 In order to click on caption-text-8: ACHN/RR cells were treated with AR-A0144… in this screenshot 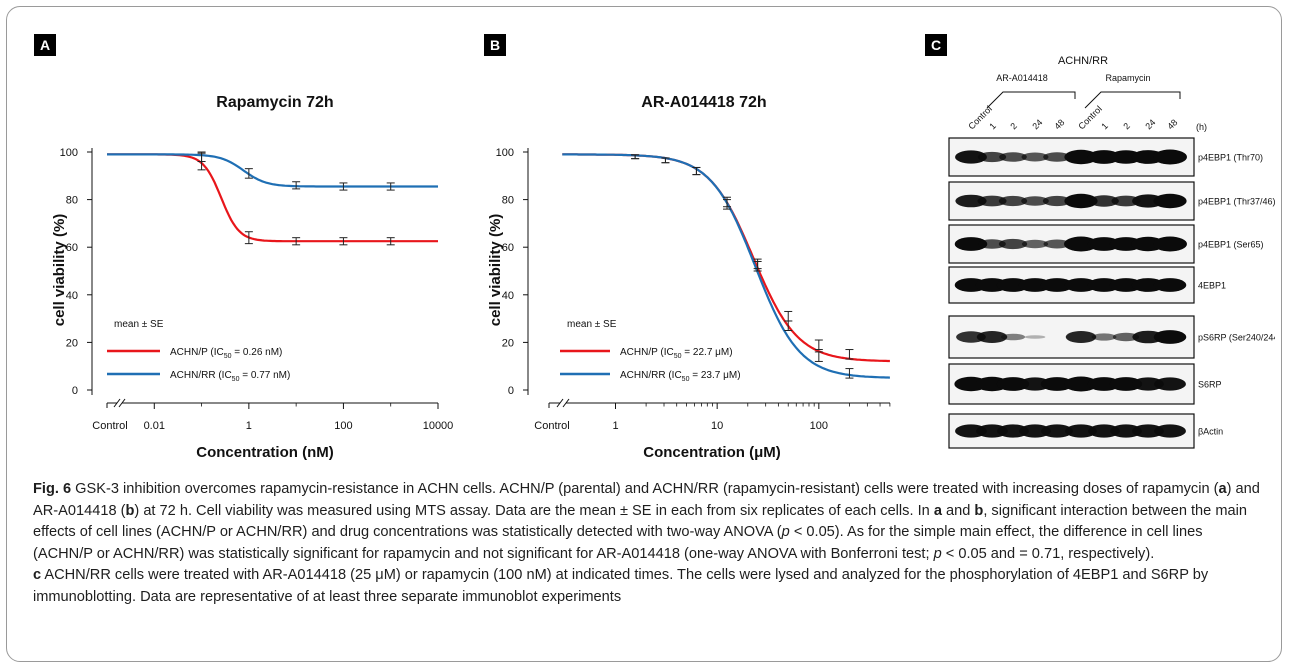, I will do `click(621, 586)`.